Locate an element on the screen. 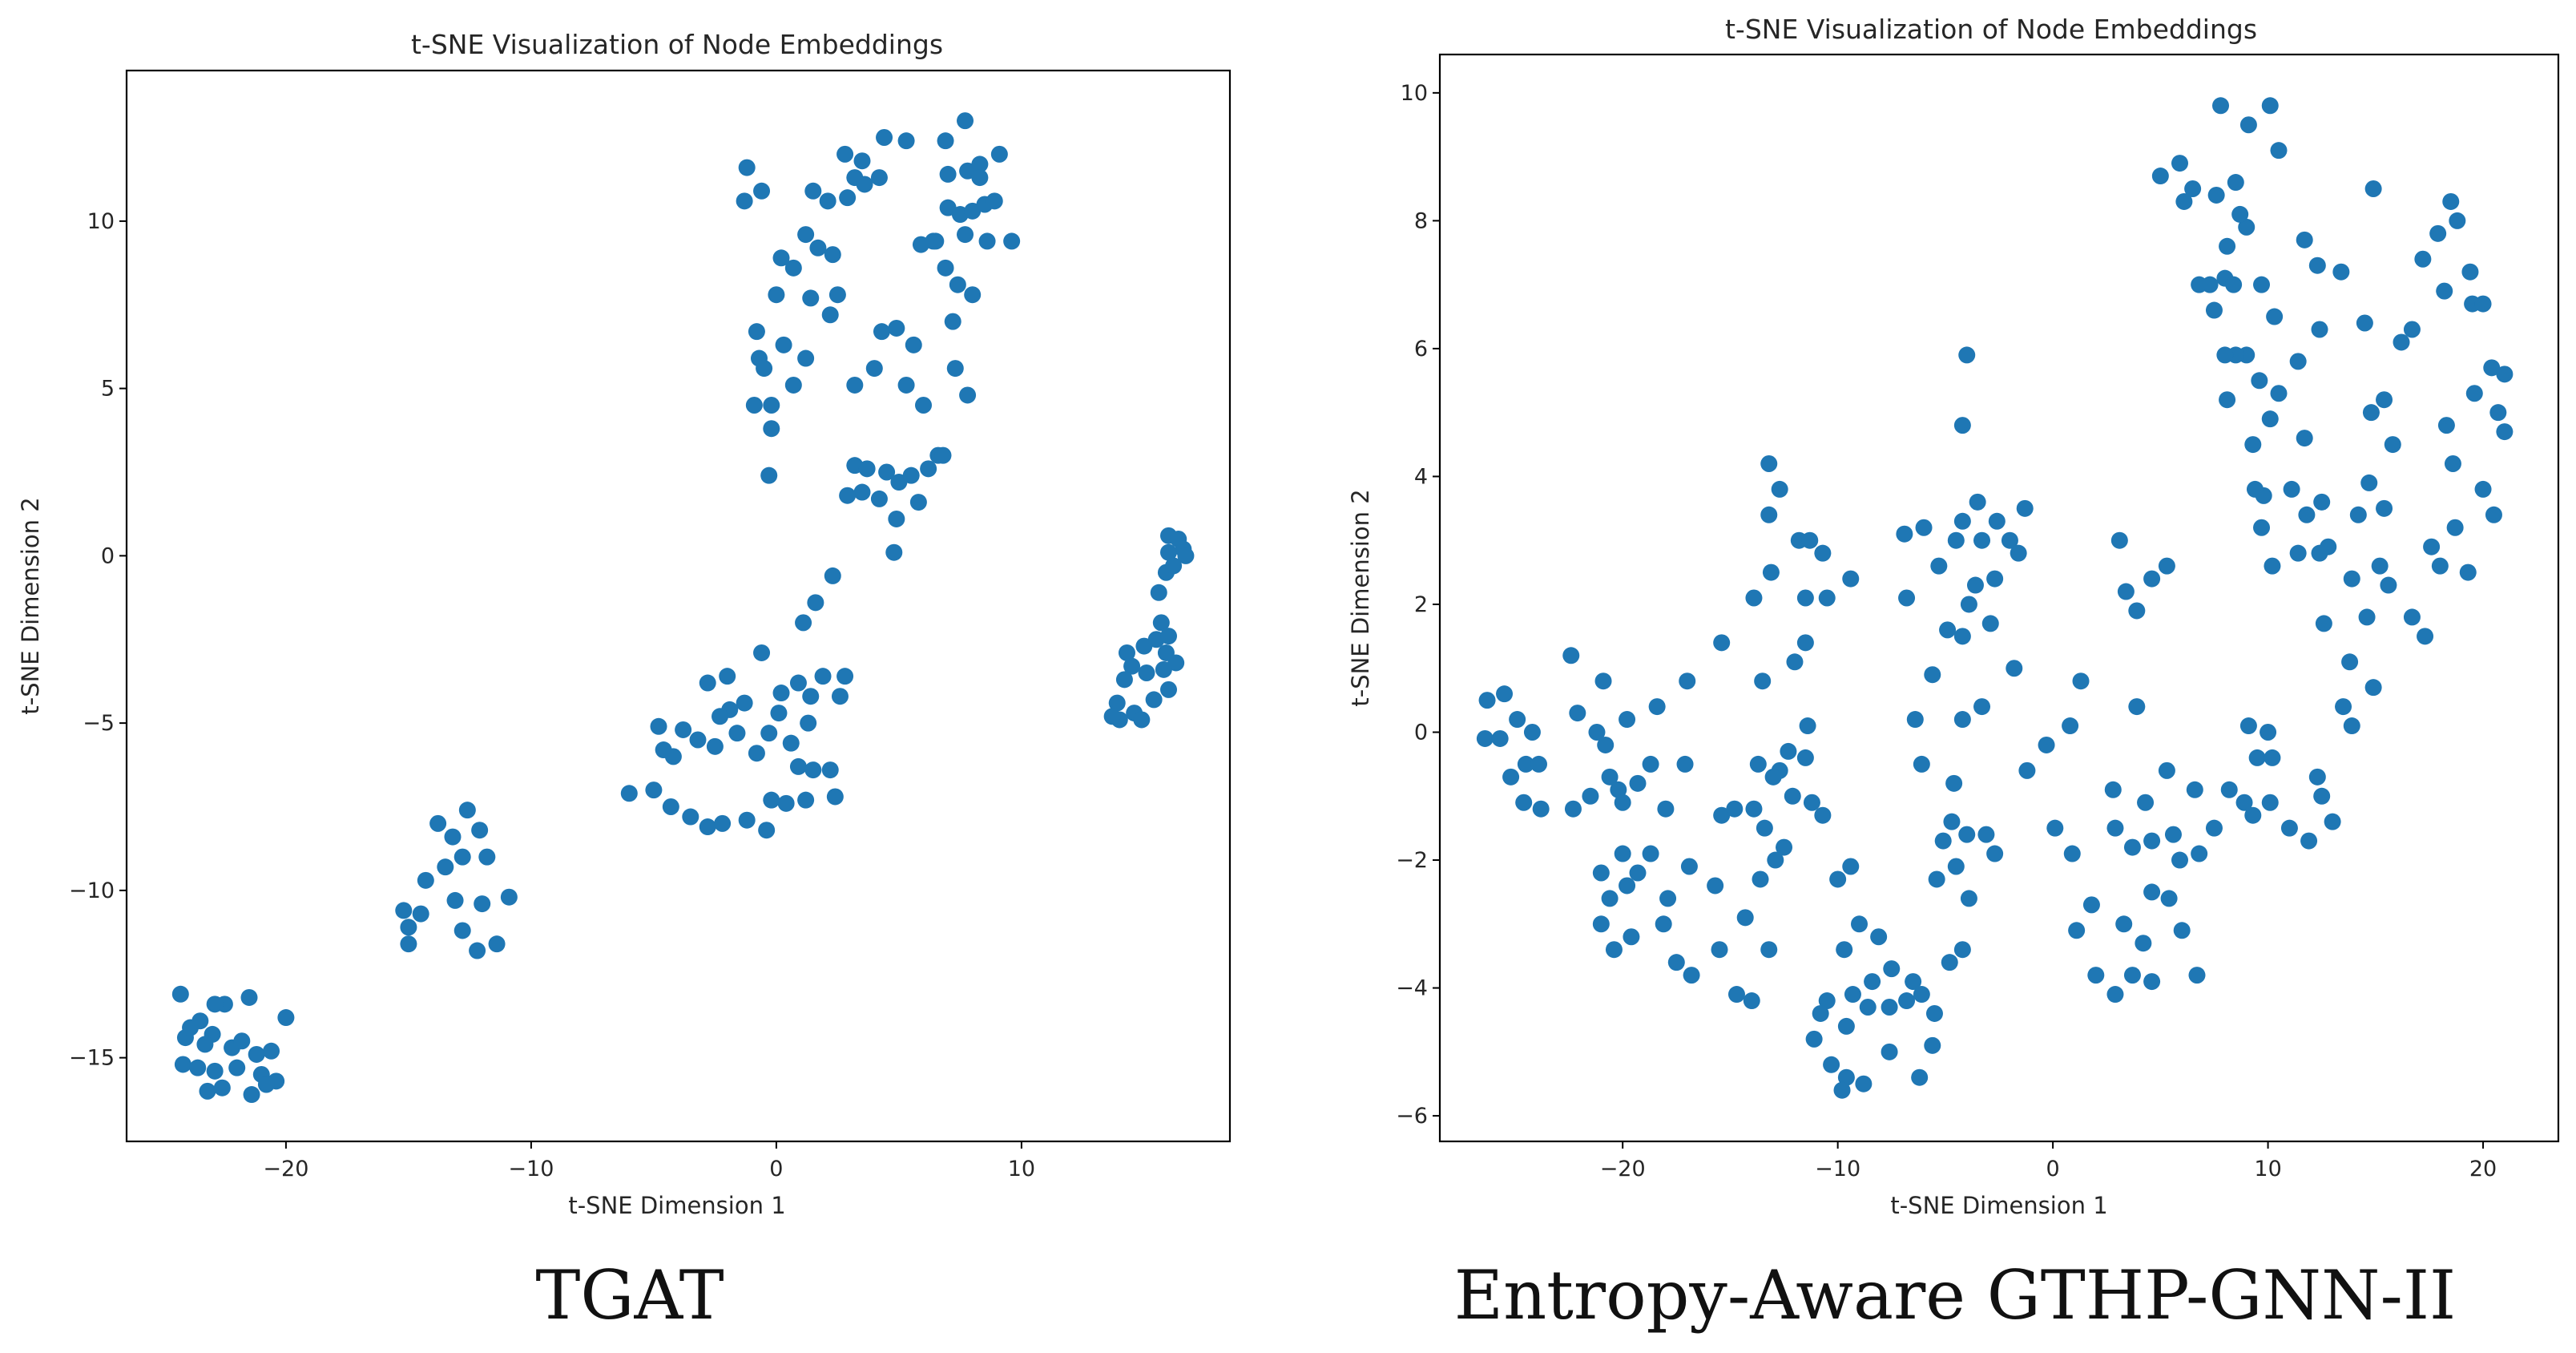 This screenshot has width=2576, height=1353. chart-tgat-x-axis-label: t-SNE Dimension 1 is located at coordinates (676, 1205).